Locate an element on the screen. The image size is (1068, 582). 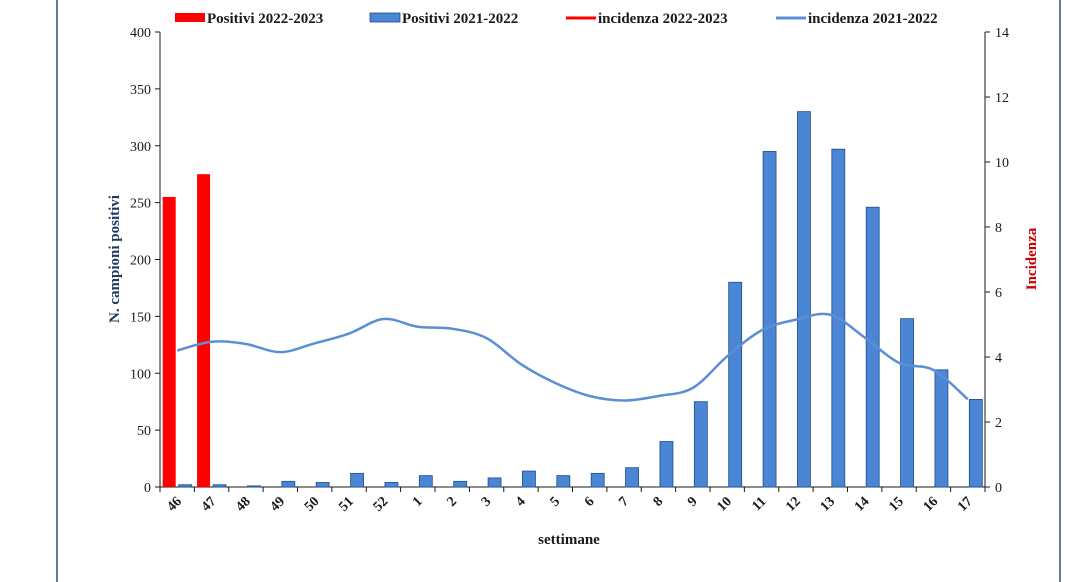
y-tick-label: 200 is located at coordinates (140, 261).